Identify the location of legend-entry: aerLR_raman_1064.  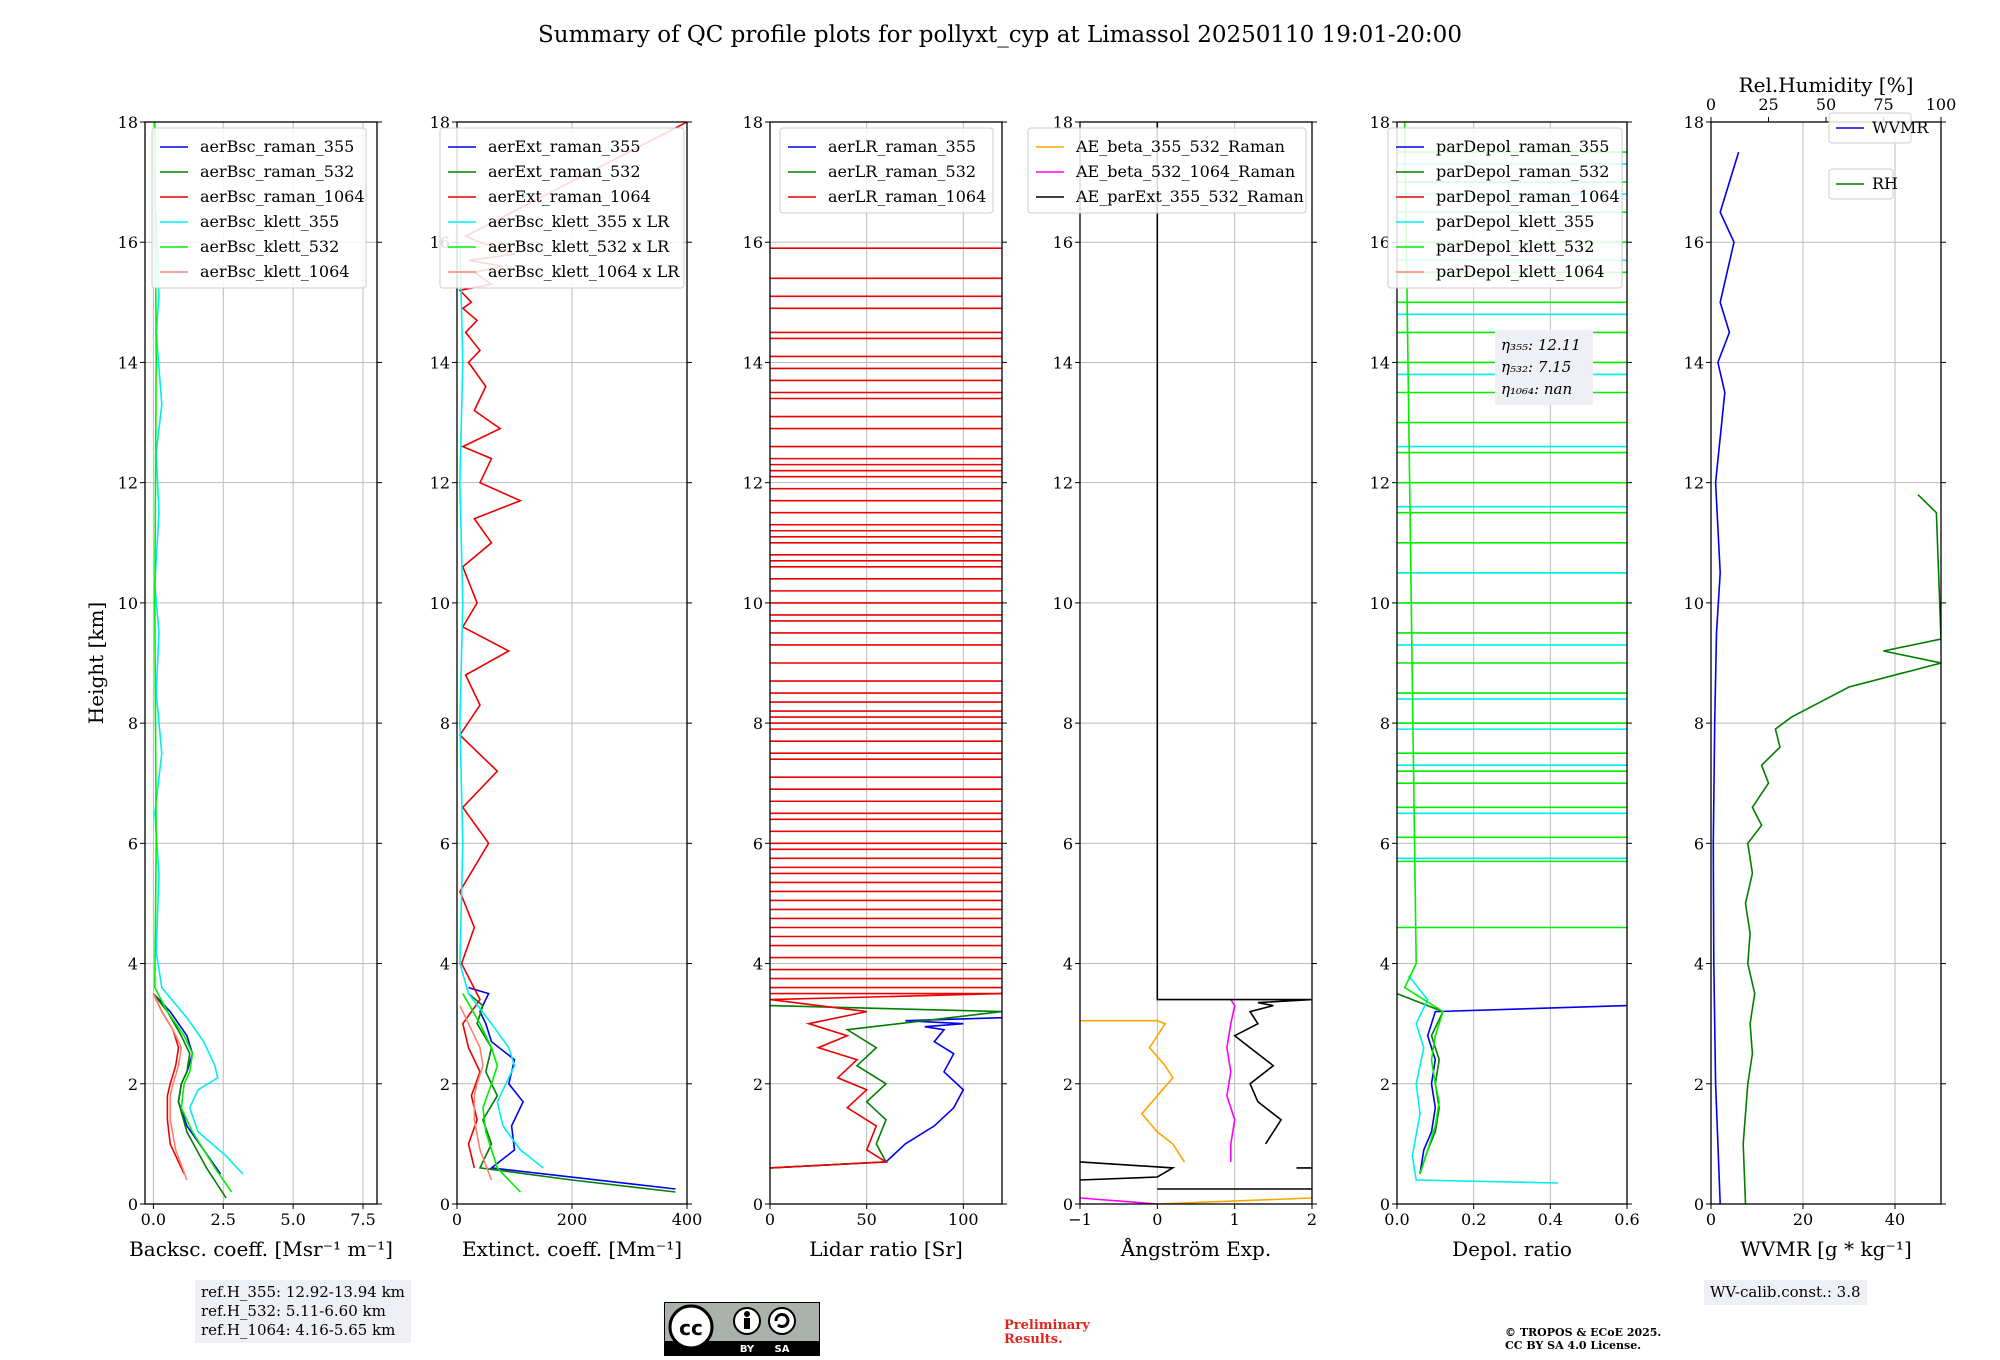
(907, 196).